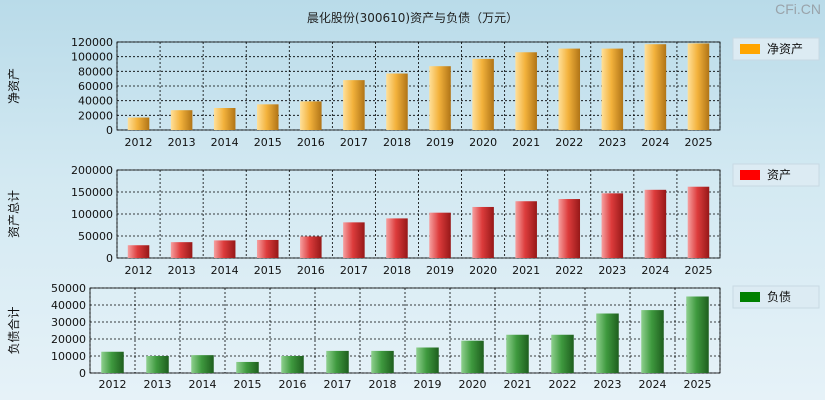 The height and width of the screenshot is (400, 825). What do you see at coordinates (779, 297) in the screenshot?
I see `total-liabilities-legend-label: 负债` at bounding box center [779, 297].